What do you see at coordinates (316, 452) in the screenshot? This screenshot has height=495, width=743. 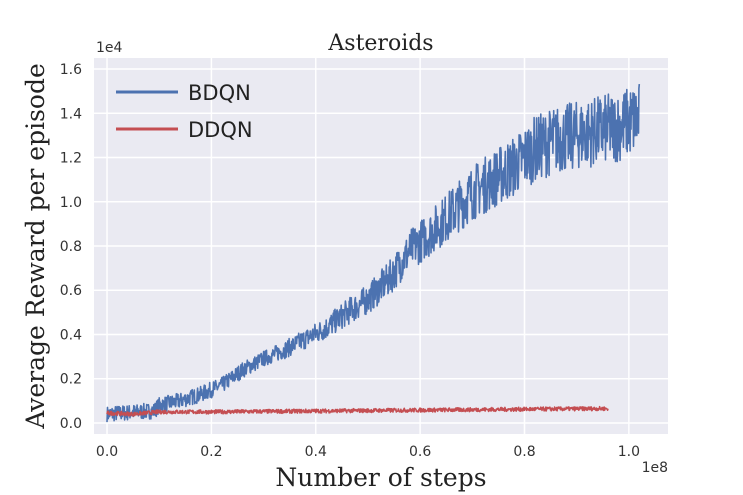 I see `x-tick-label: 0.4` at bounding box center [316, 452].